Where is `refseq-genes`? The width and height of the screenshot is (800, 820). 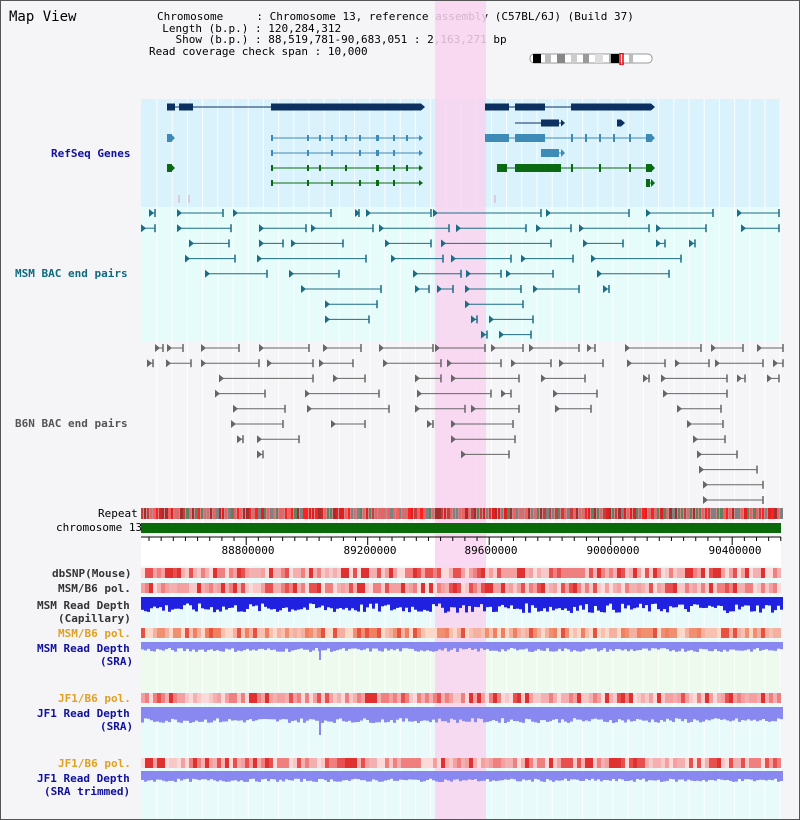
refseq-genes is located at coordinates (411, 153).